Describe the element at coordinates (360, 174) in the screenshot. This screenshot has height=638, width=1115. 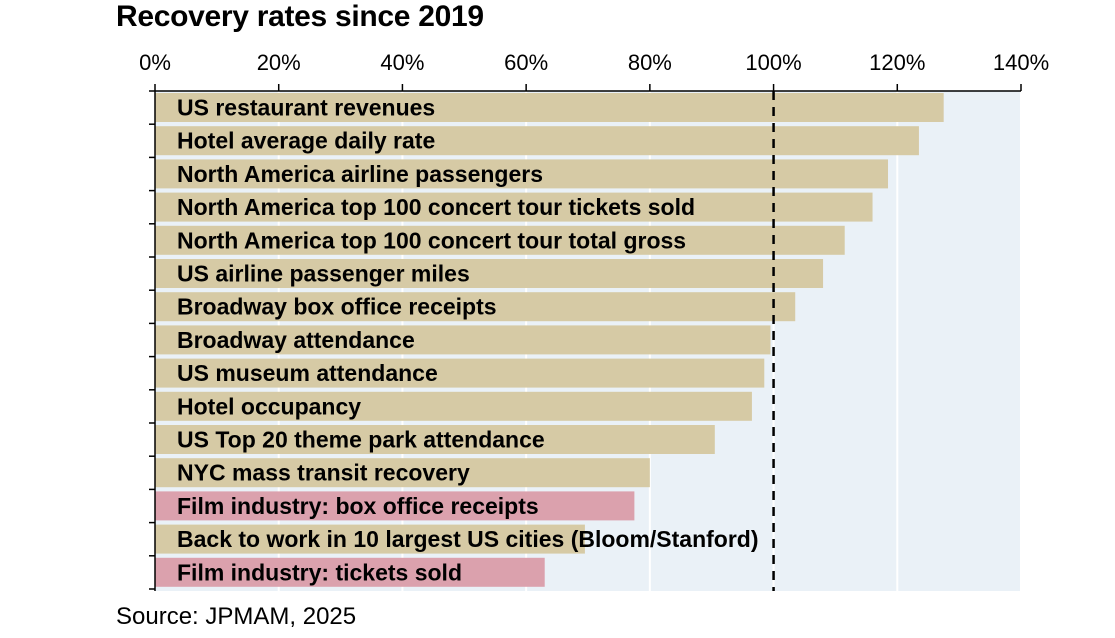
I see `bar-label: North America airline passengers` at that location.